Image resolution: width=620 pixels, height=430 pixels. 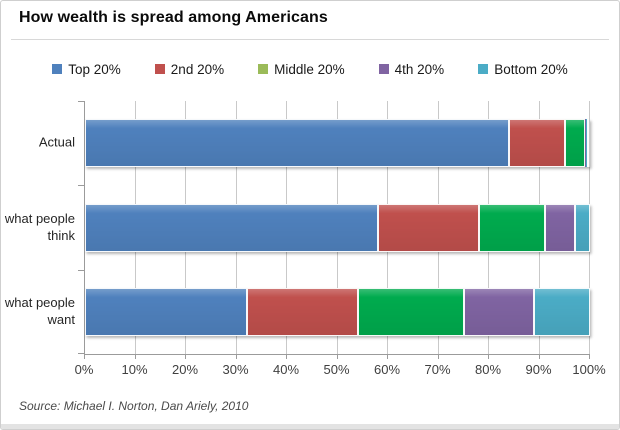 I want to click on x-tick-label: 80%, so click(x=488, y=369).